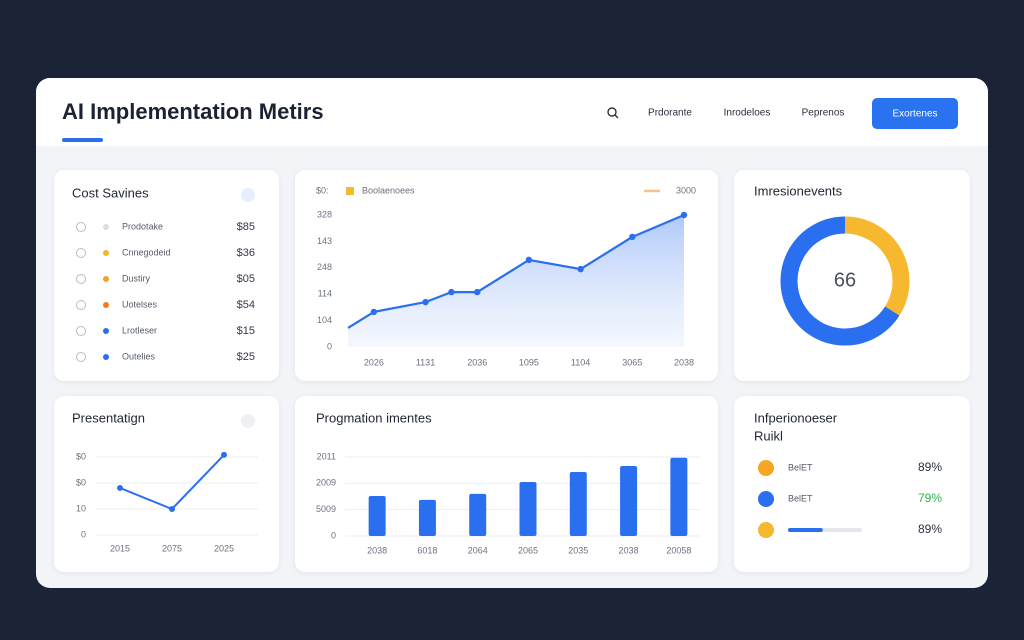  I want to click on area, so click(516, 281).